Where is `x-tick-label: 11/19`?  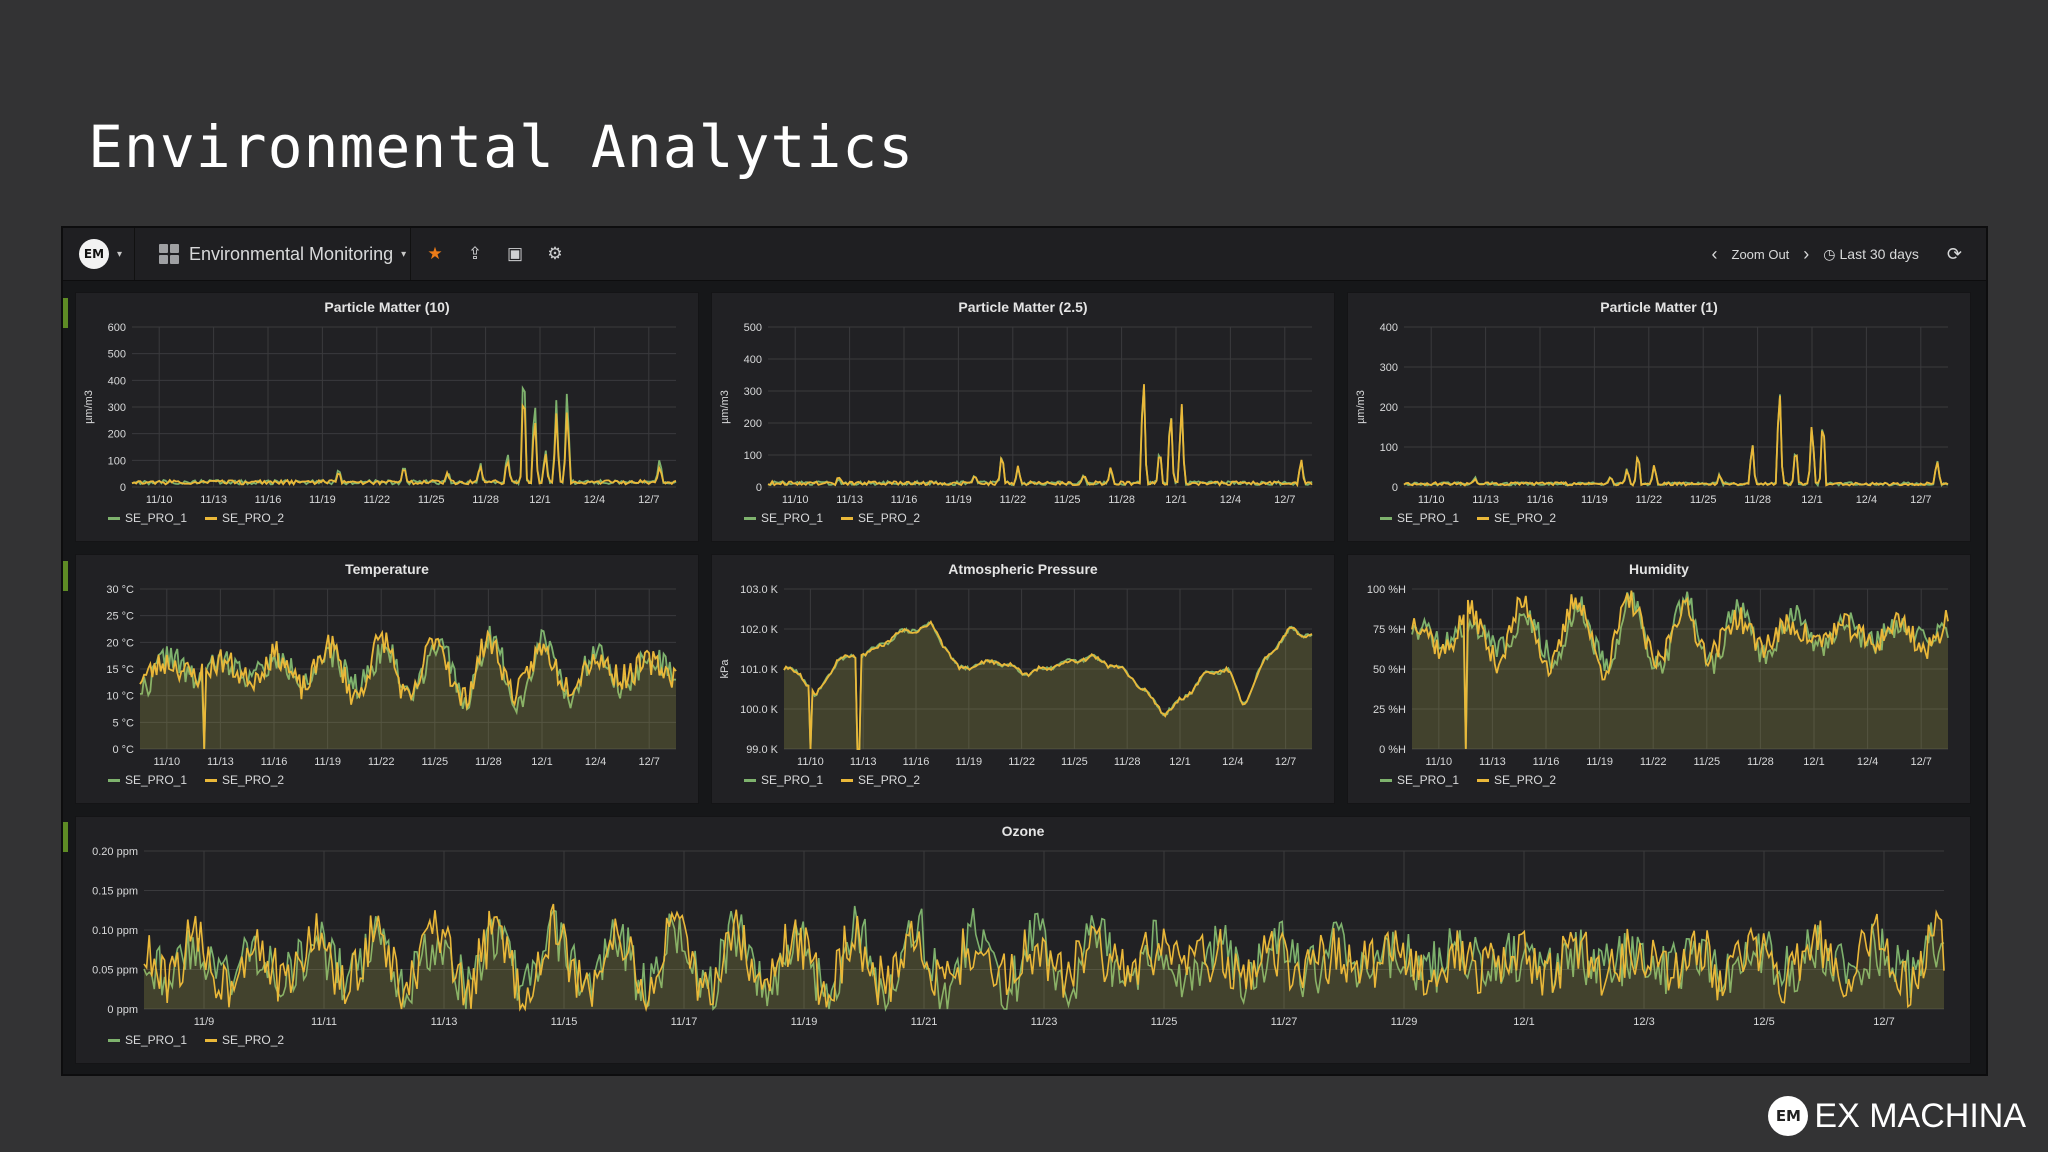
x-tick-label: 11/19 is located at coordinates (322, 500).